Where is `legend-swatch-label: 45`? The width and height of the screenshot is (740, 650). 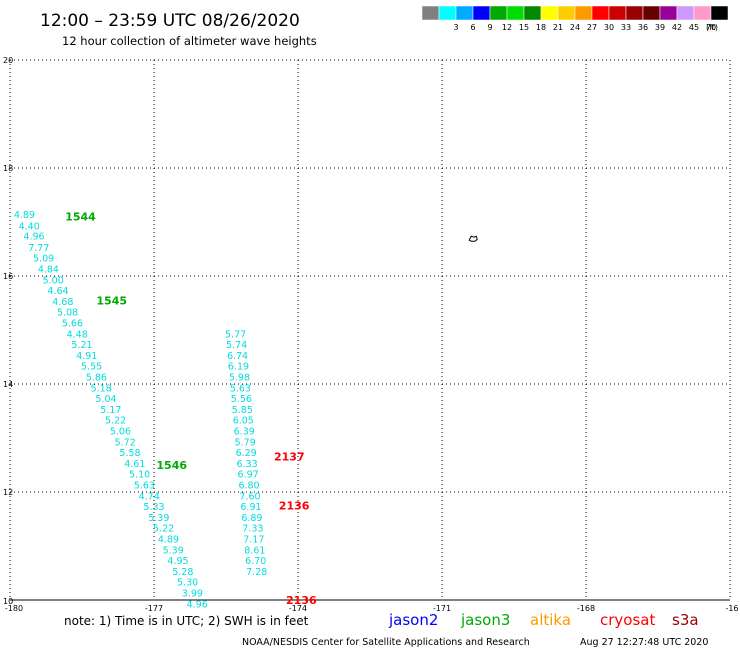
legend-swatch-label: 45 is located at coordinates (694, 27).